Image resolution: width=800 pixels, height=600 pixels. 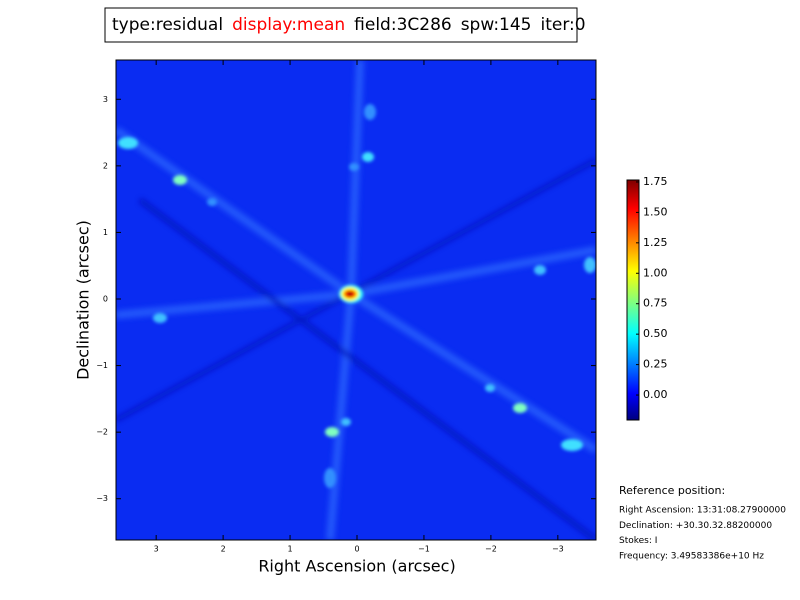 I want to click on x-tick-label: 2, so click(x=223, y=549).